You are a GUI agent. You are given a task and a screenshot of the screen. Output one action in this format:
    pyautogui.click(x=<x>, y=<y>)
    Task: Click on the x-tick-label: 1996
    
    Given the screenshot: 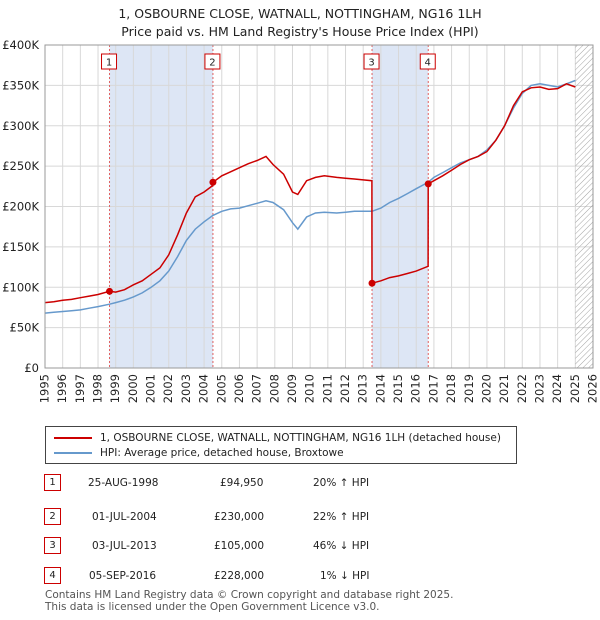 What is the action you would take?
    pyautogui.click(x=62, y=388)
    